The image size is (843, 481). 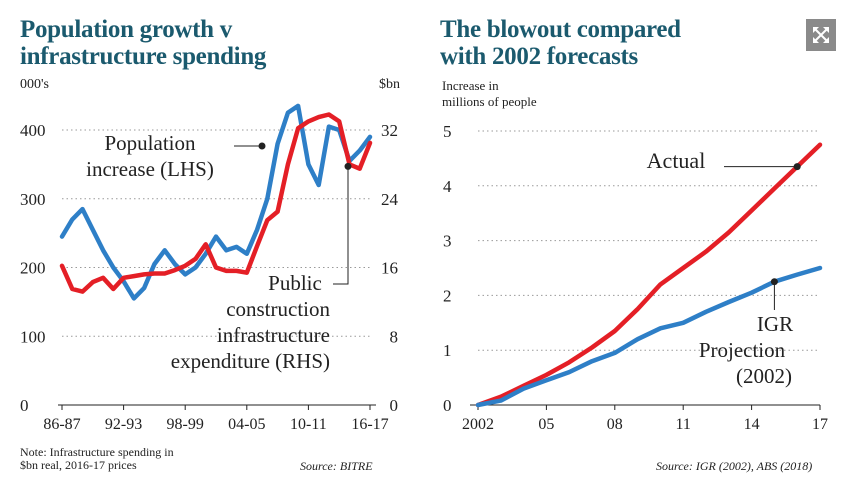 What do you see at coordinates (389, 268) in the screenshot?
I see `right-ytick-label: 16` at bounding box center [389, 268].